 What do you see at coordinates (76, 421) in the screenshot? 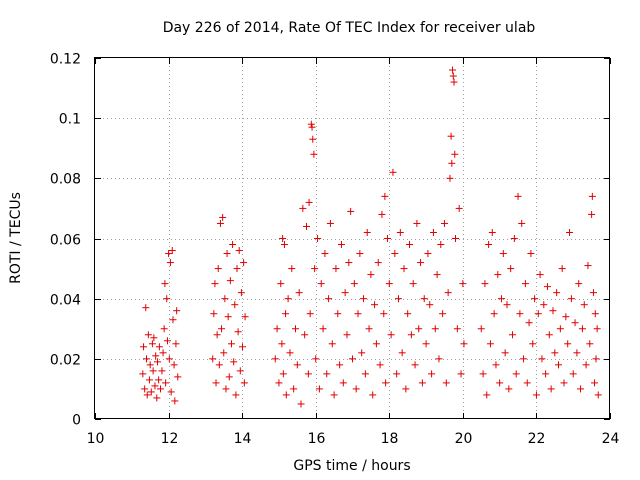
I see `y-tick-label: 0` at bounding box center [76, 421].